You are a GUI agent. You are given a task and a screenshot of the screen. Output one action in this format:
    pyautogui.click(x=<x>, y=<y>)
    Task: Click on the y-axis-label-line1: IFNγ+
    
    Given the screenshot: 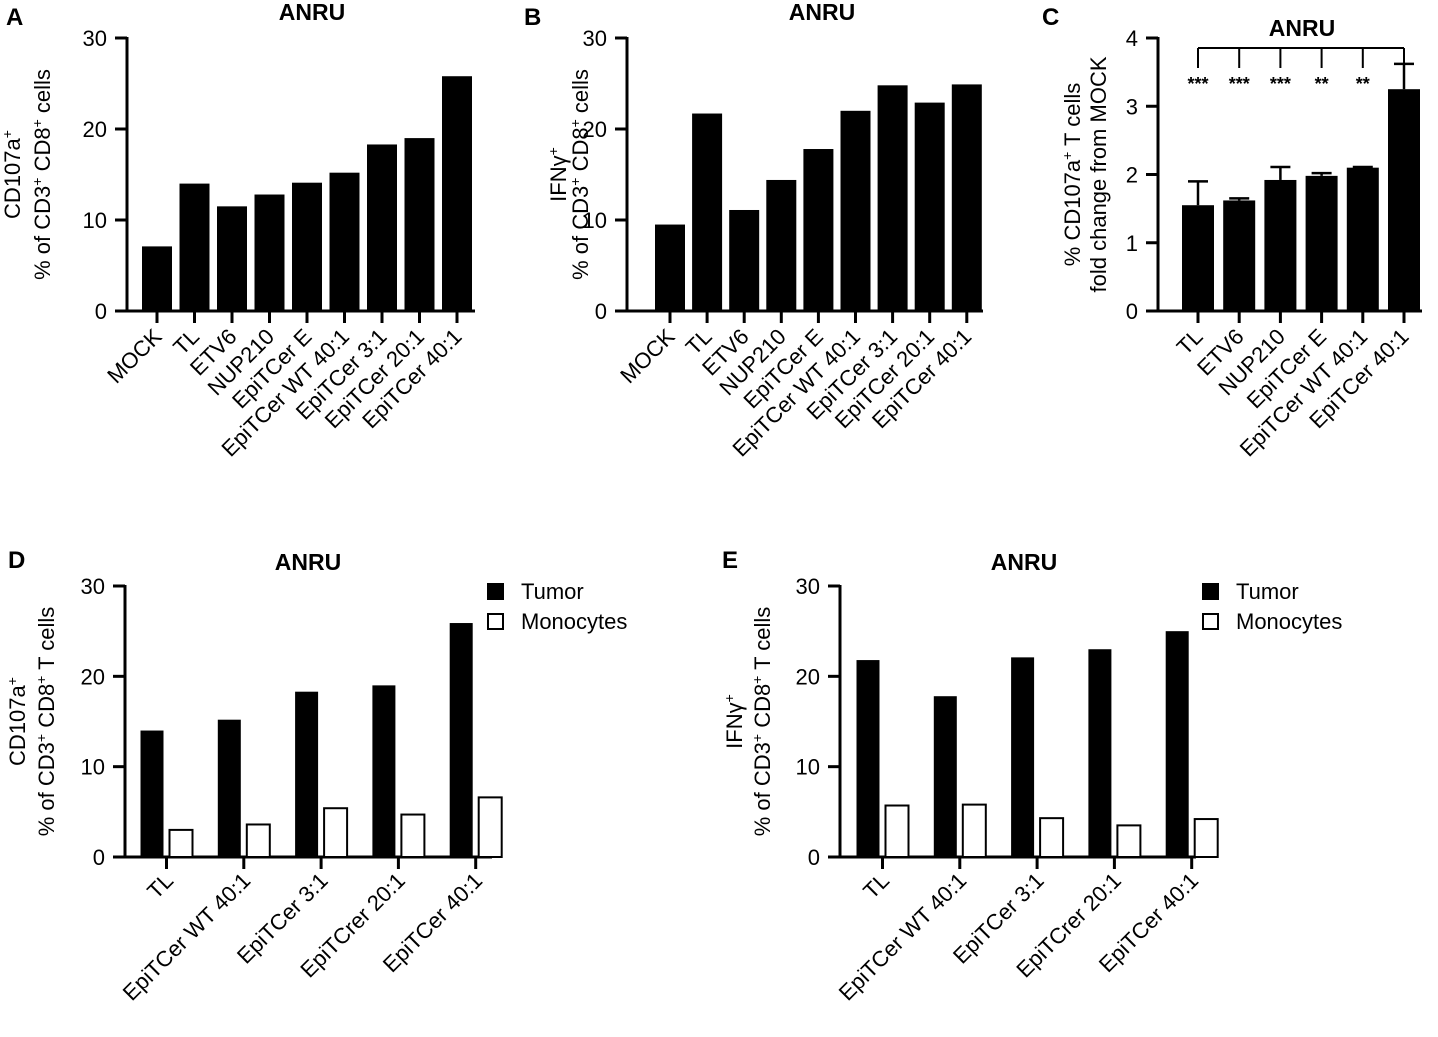 What is the action you would take?
    pyautogui.click(x=558, y=174)
    